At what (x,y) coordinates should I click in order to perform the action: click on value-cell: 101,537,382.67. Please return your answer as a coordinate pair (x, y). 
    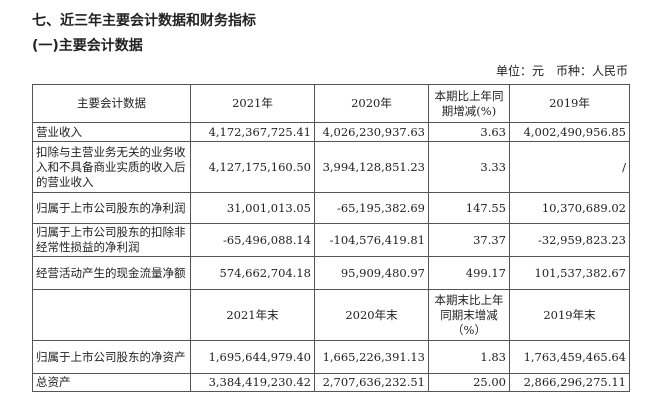
    Looking at the image, I should click on (569, 273).